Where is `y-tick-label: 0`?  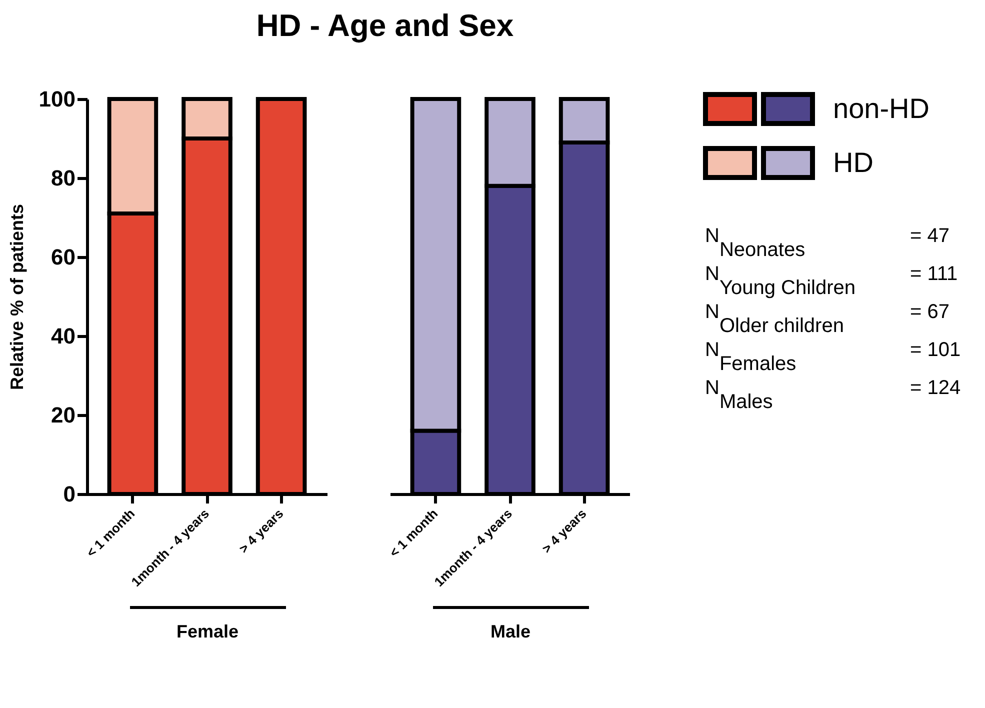
y-tick-label: 0 is located at coordinates (69, 494).